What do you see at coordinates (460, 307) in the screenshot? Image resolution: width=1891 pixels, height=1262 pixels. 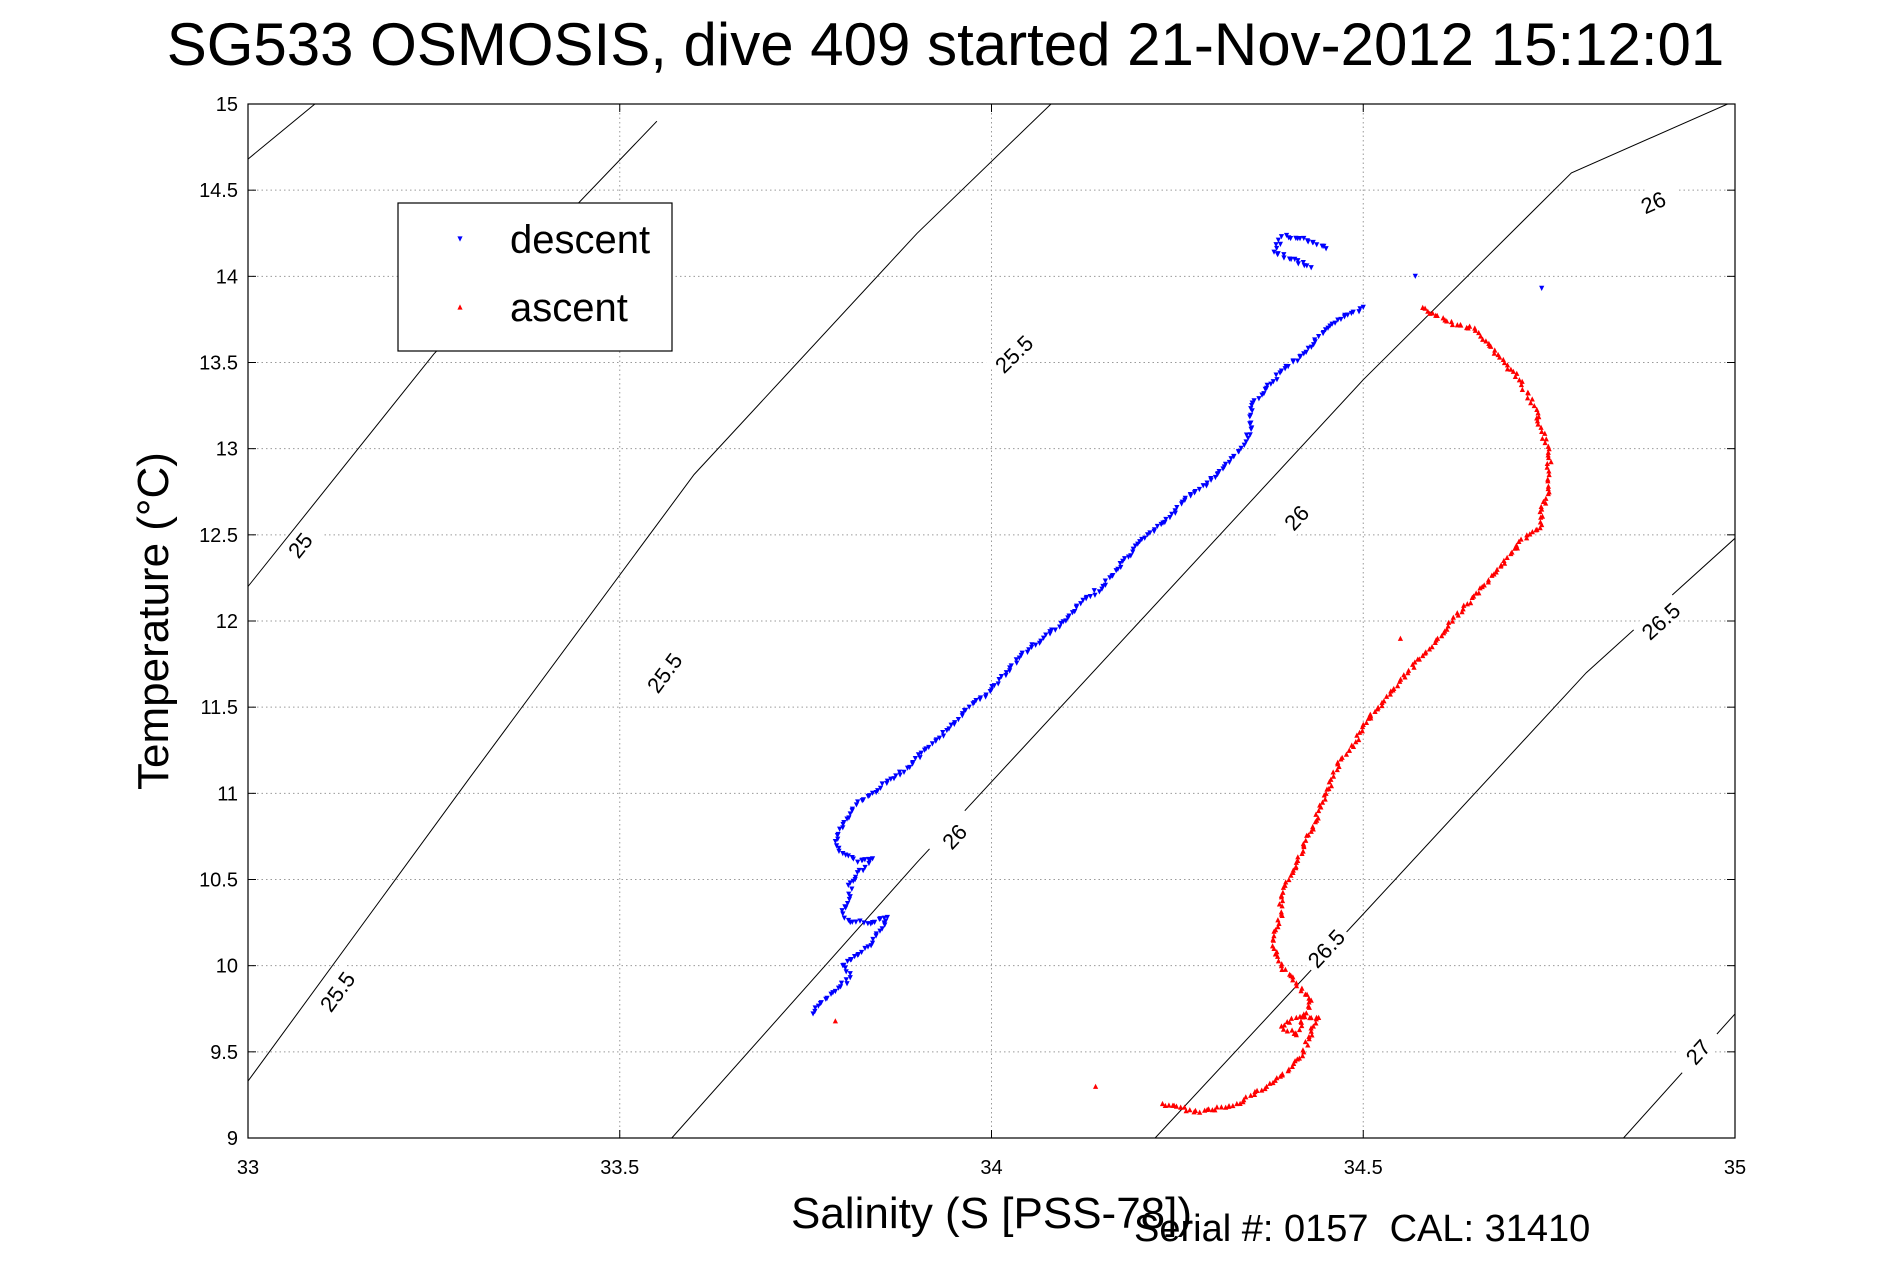 I see `legend-marker-ascent` at bounding box center [460, 307].